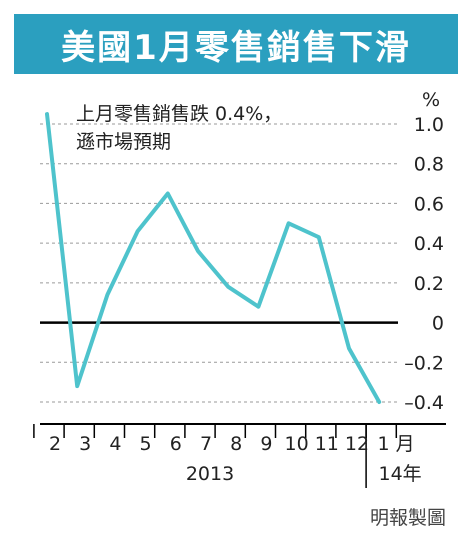  What do you see at coordinates (424, 363) in the screenshot?
I see `y-tick-label: –0.2` at bounding box center [424, 363].